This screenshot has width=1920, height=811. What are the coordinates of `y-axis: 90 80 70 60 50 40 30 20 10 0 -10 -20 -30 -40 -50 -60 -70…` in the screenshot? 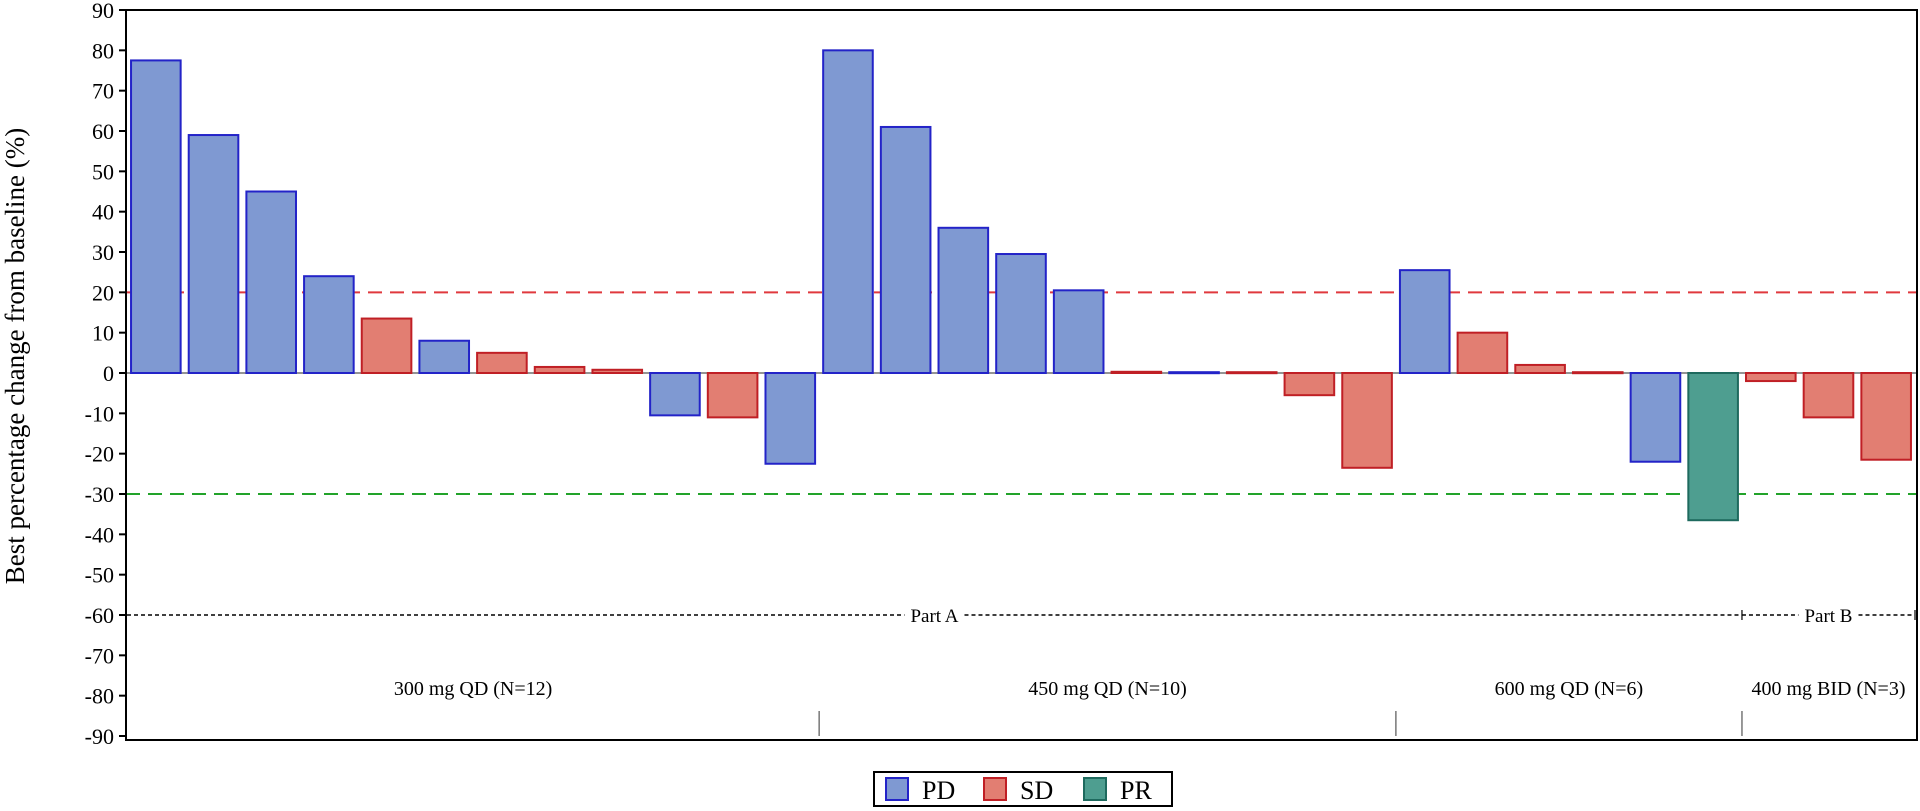 It's located at (105, 374).